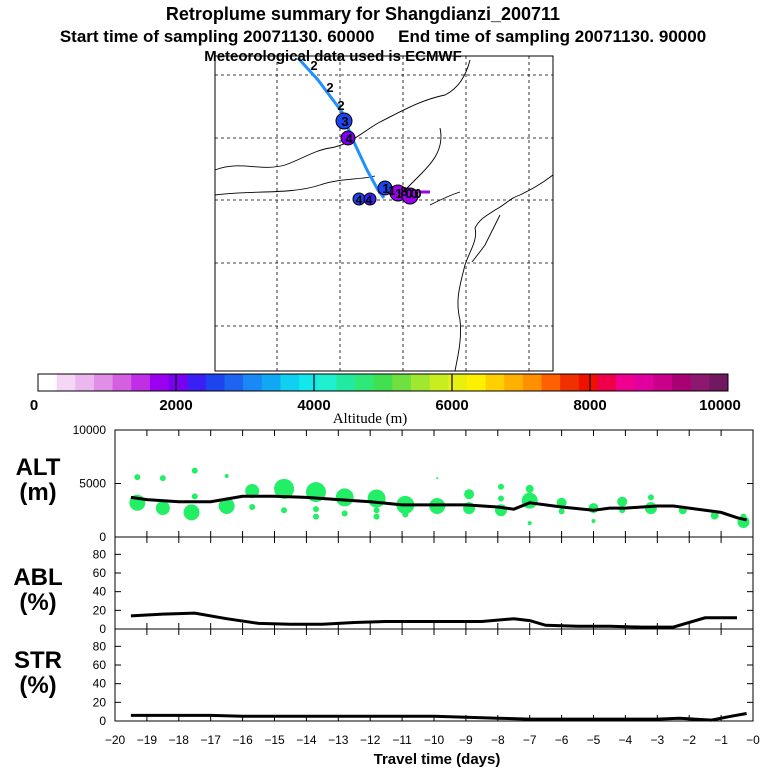 This screenshot has width=768, height=768. Describe the element at coordinates (438, 717) in the screenshot. I see `str-line` at that location.